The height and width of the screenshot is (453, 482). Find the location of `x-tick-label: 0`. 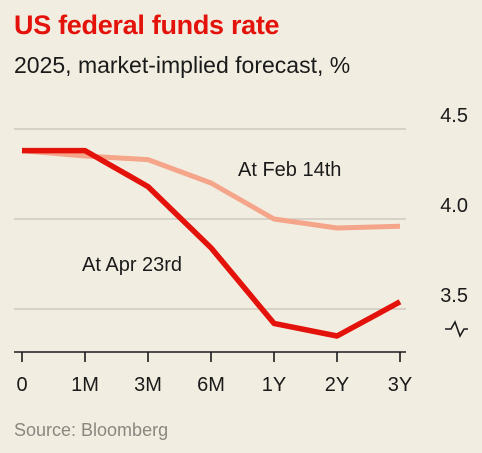

x-tick-label: 0 is located at coordinates (21, 385).